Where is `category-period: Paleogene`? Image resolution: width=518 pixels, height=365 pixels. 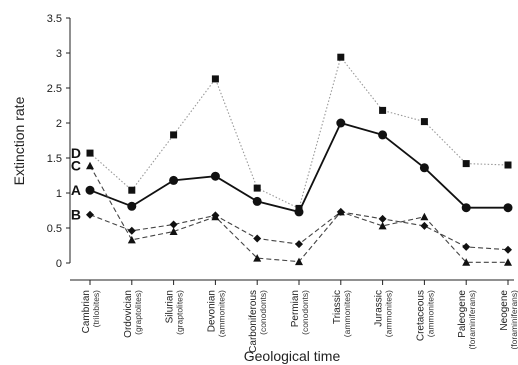
category-period: Paleogene is located at coordinates (462, 314).